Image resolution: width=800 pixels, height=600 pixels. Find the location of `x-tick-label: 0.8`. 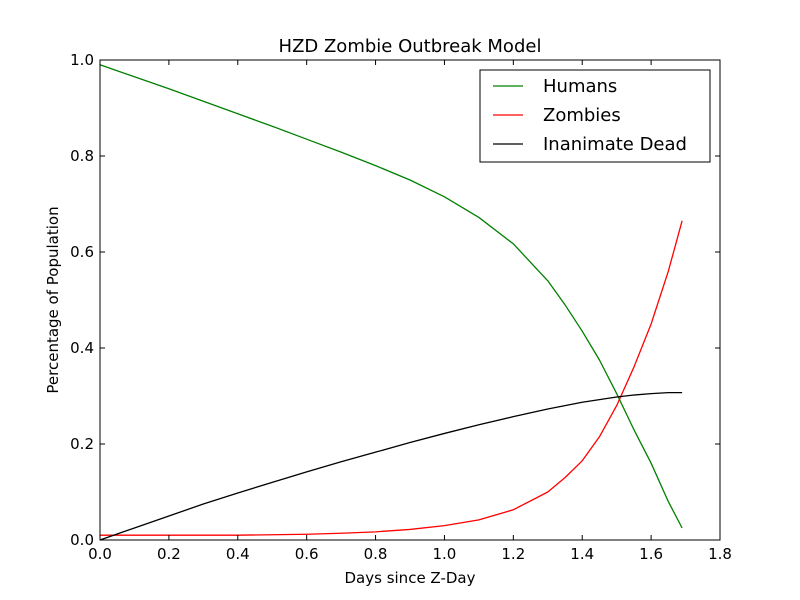

x-tick-label: 0.8 is located at coordinates (376, 554).